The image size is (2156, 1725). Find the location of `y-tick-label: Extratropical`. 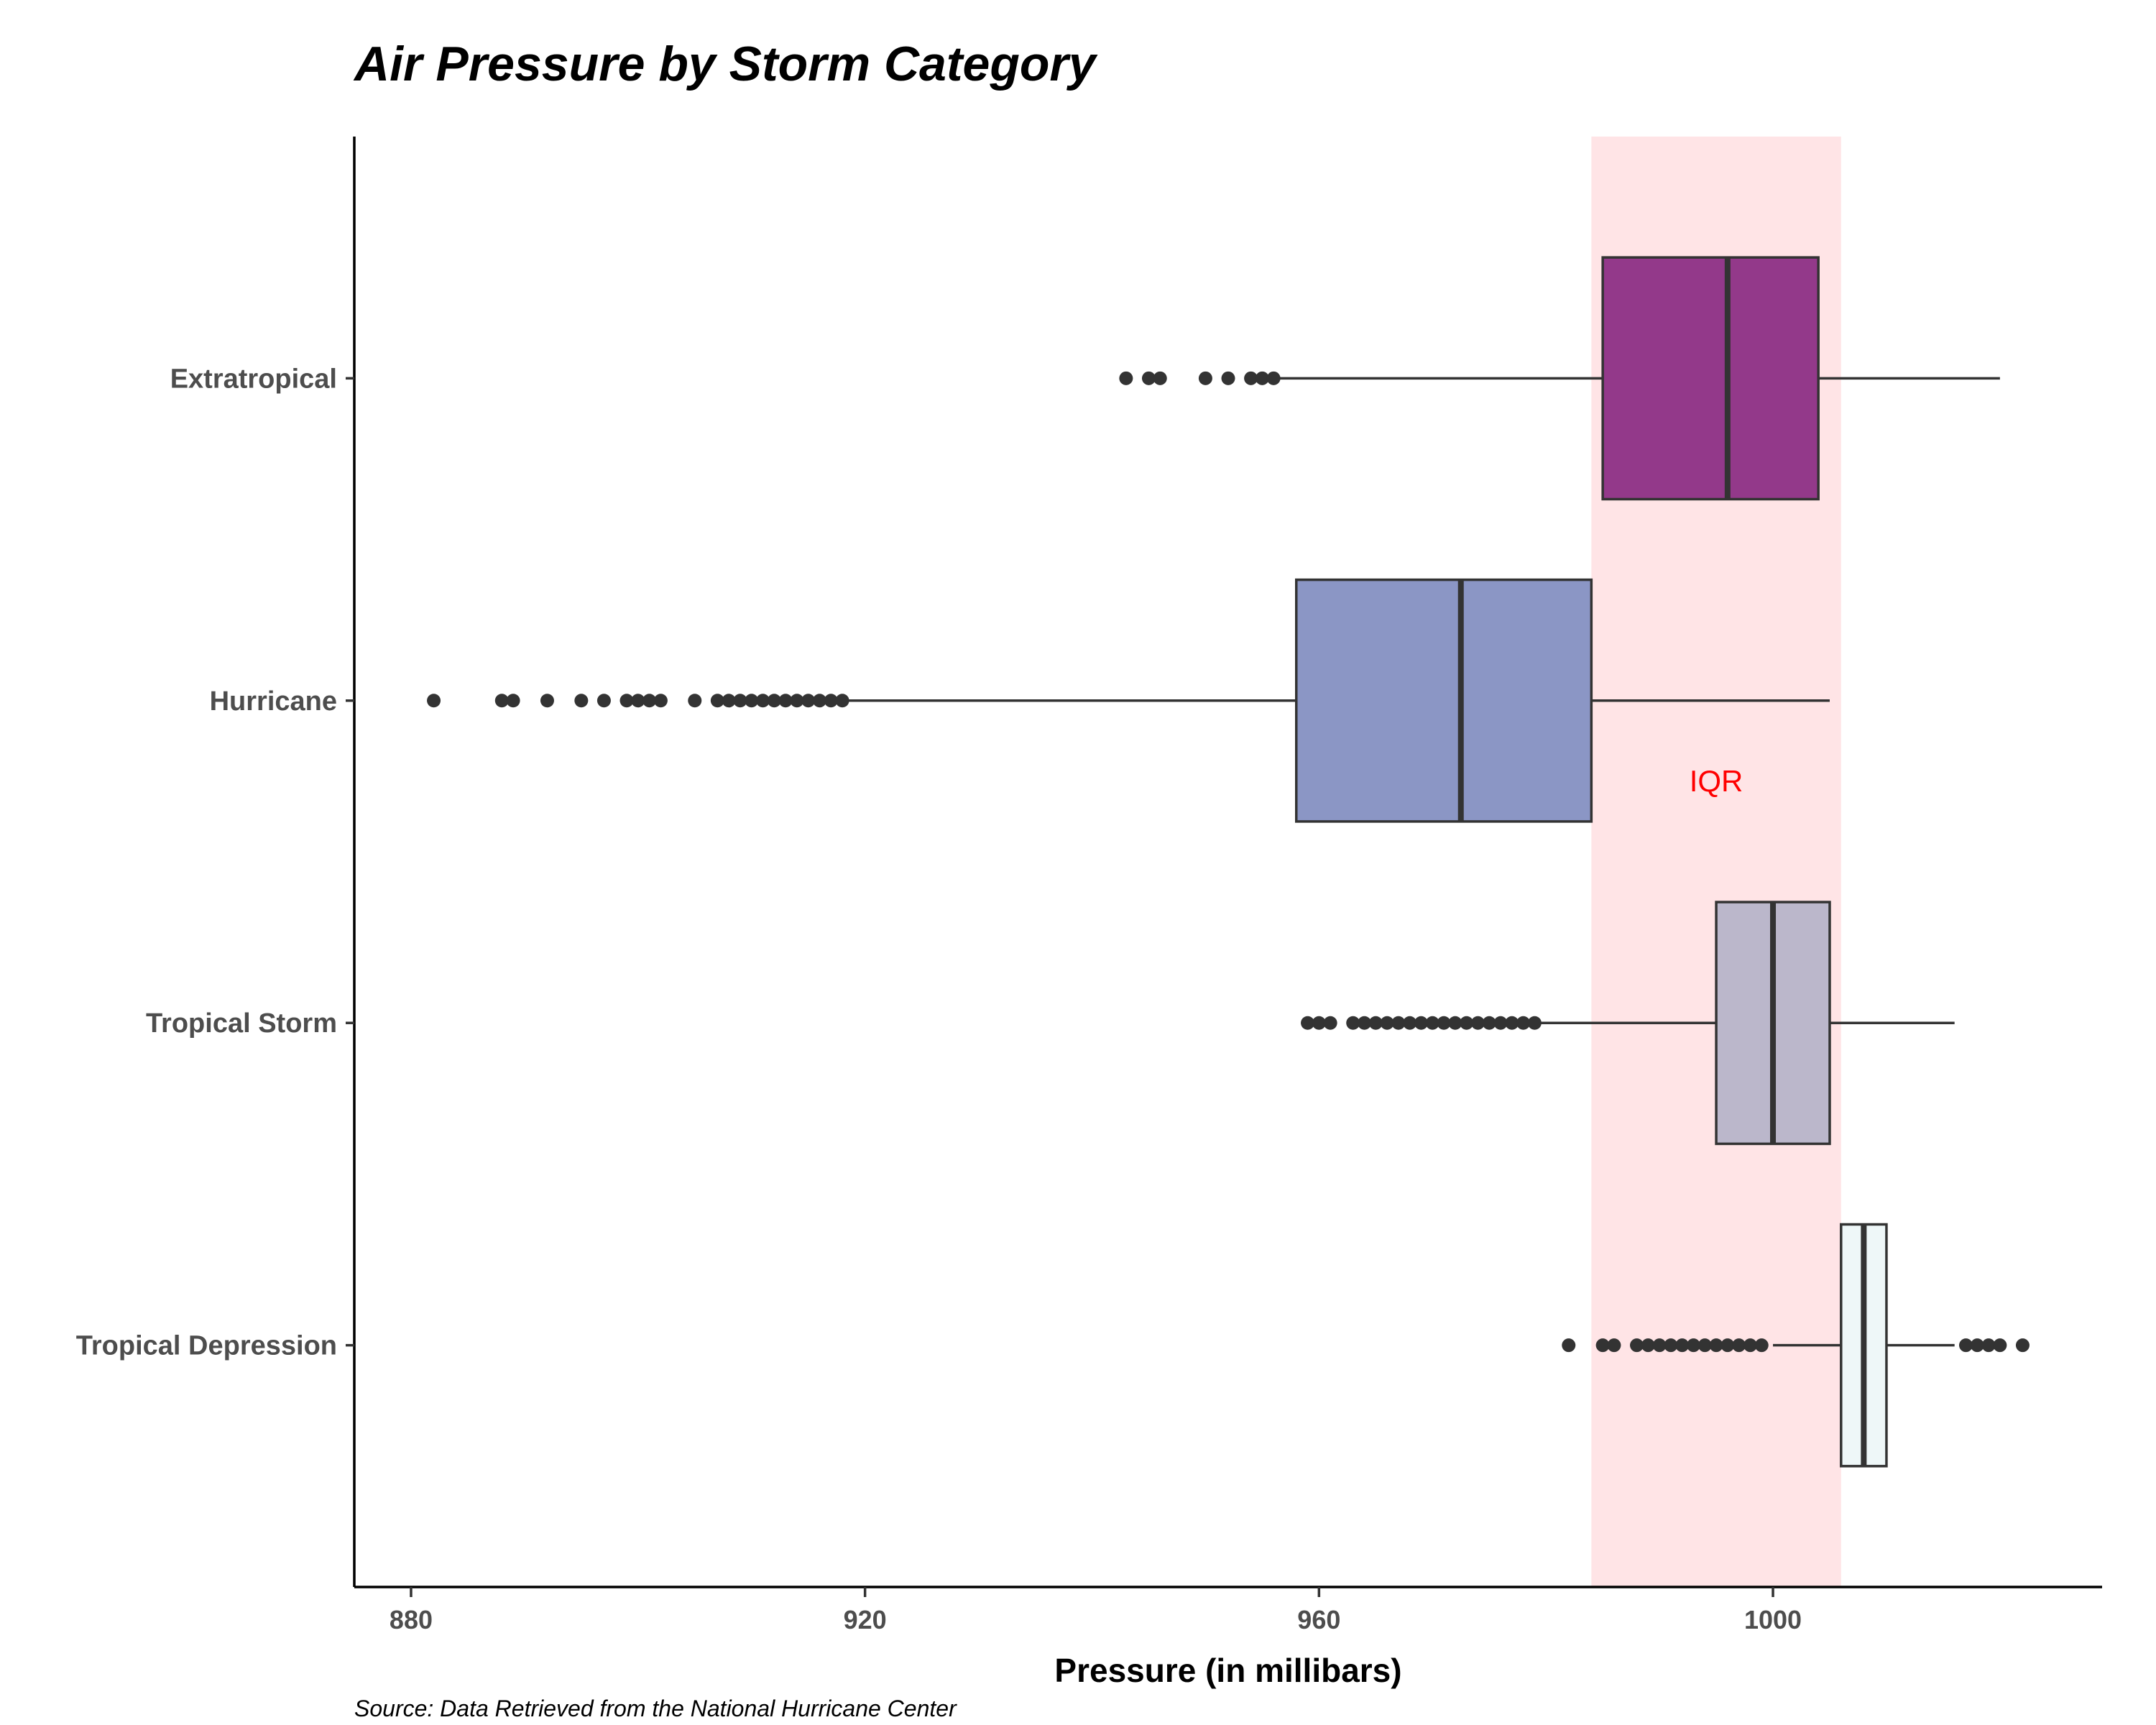

y-tick-label: Extratropical is located at coordinates (253, 379).